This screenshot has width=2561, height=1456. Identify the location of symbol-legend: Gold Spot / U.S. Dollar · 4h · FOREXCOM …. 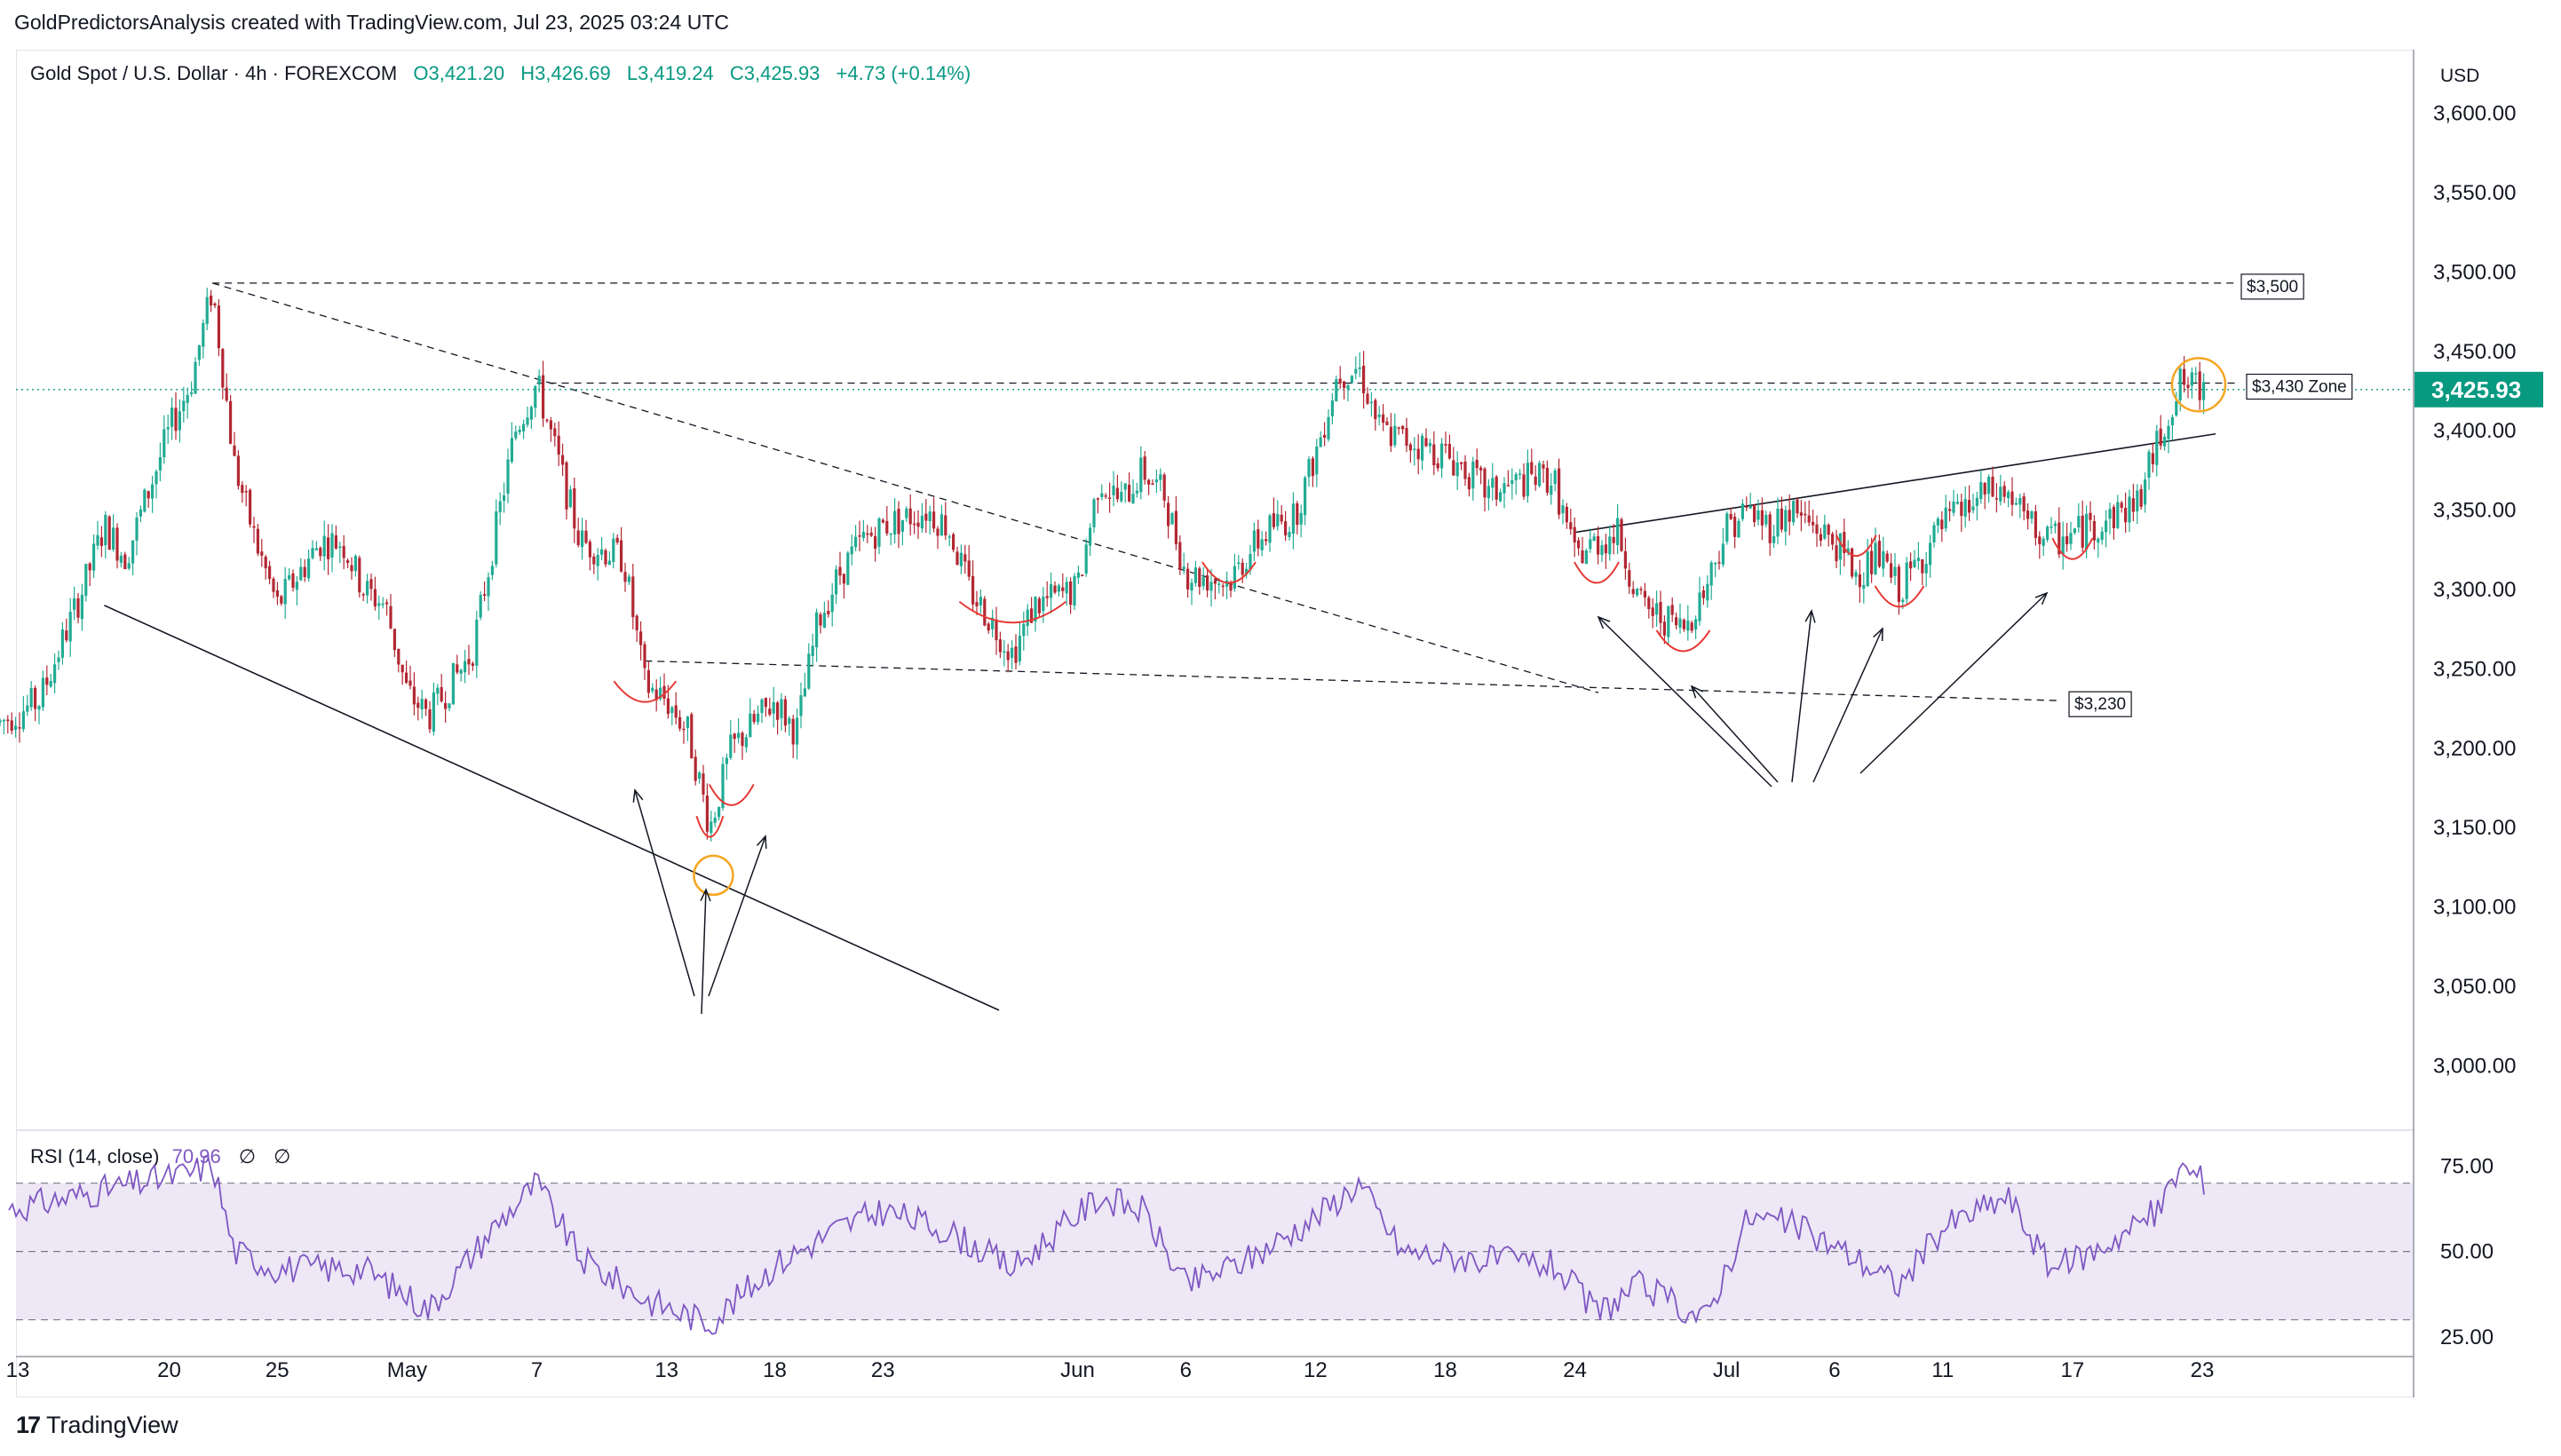
(506, 73).